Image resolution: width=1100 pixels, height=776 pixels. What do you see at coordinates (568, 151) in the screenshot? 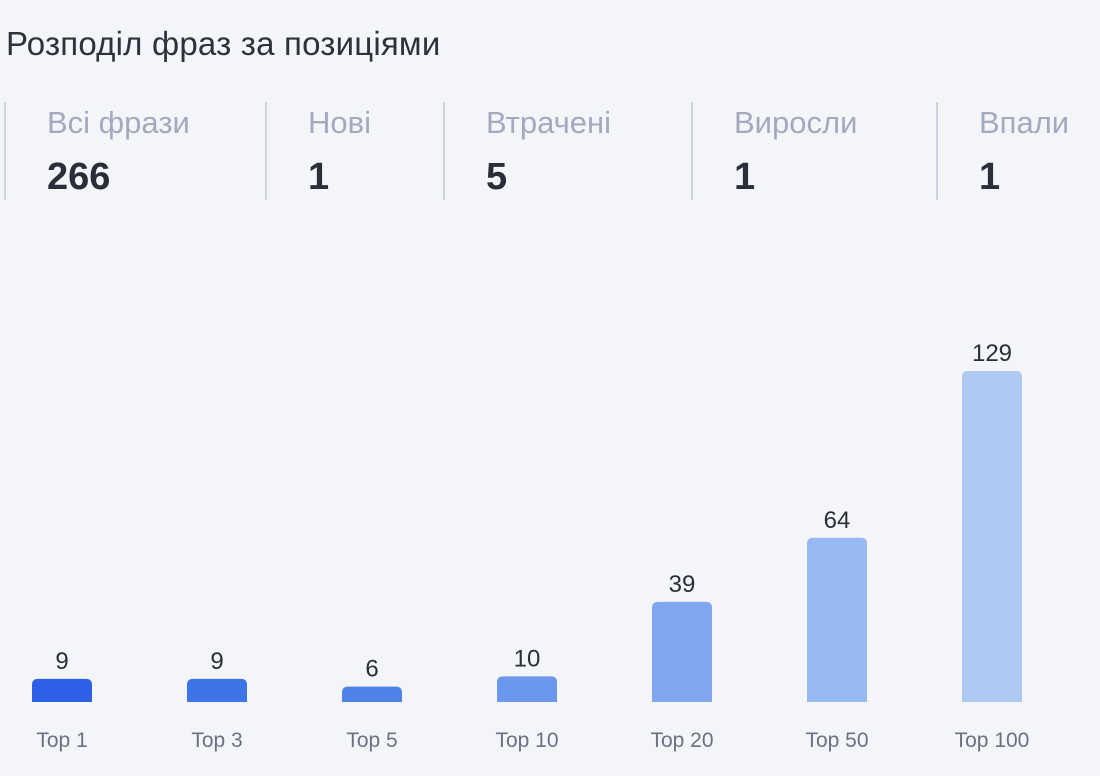
I see `stat-lost: Втрачені 5` at bounding box center [568, 151].